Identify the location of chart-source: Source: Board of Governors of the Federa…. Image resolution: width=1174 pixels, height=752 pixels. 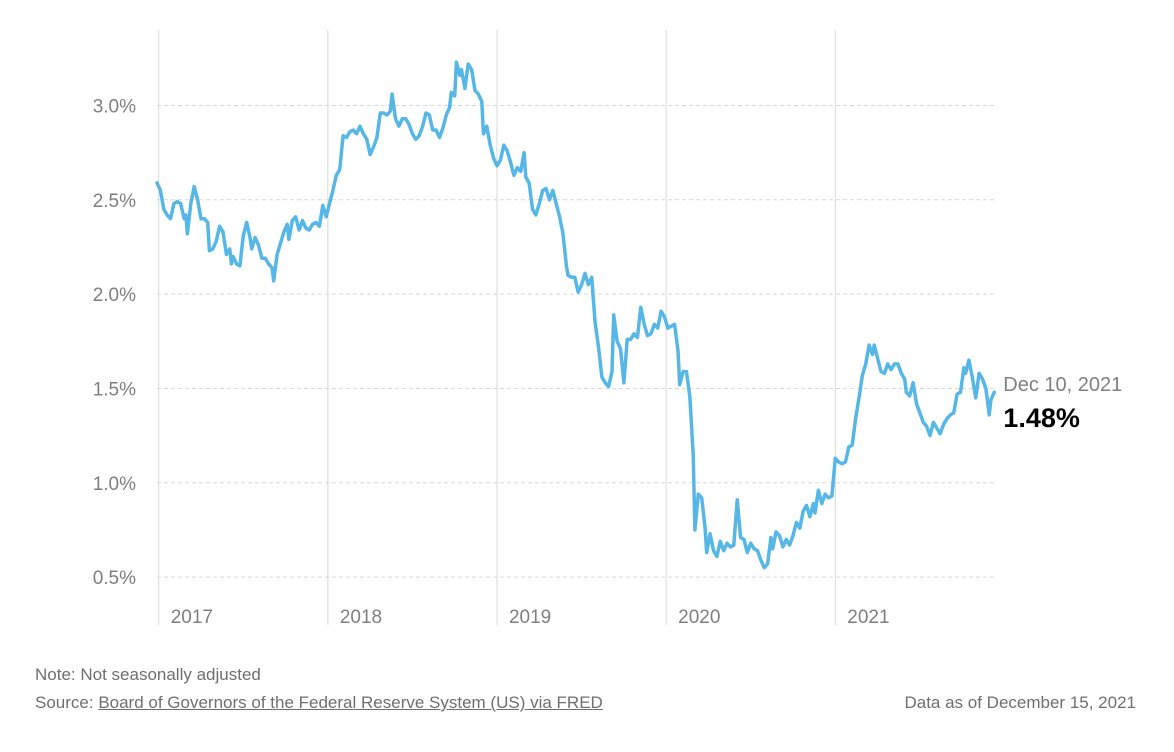
(319, 703).